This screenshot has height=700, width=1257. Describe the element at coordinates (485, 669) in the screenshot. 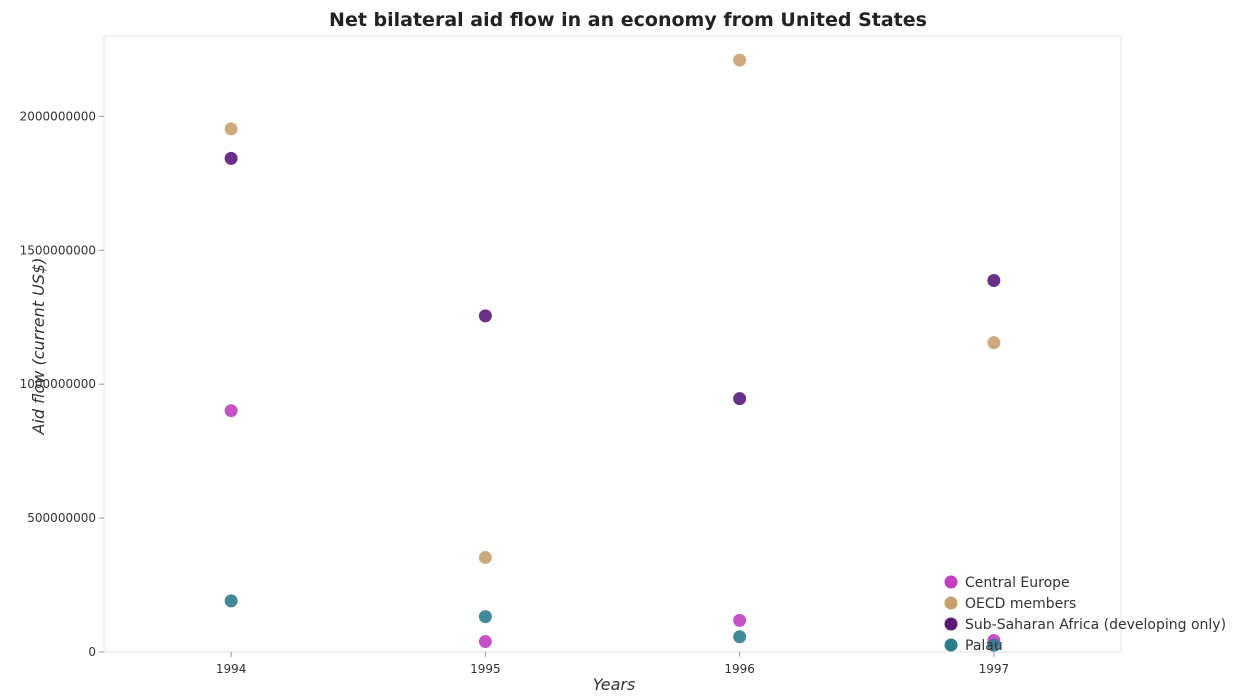

I see `x-tick-label: 1995` at that location.